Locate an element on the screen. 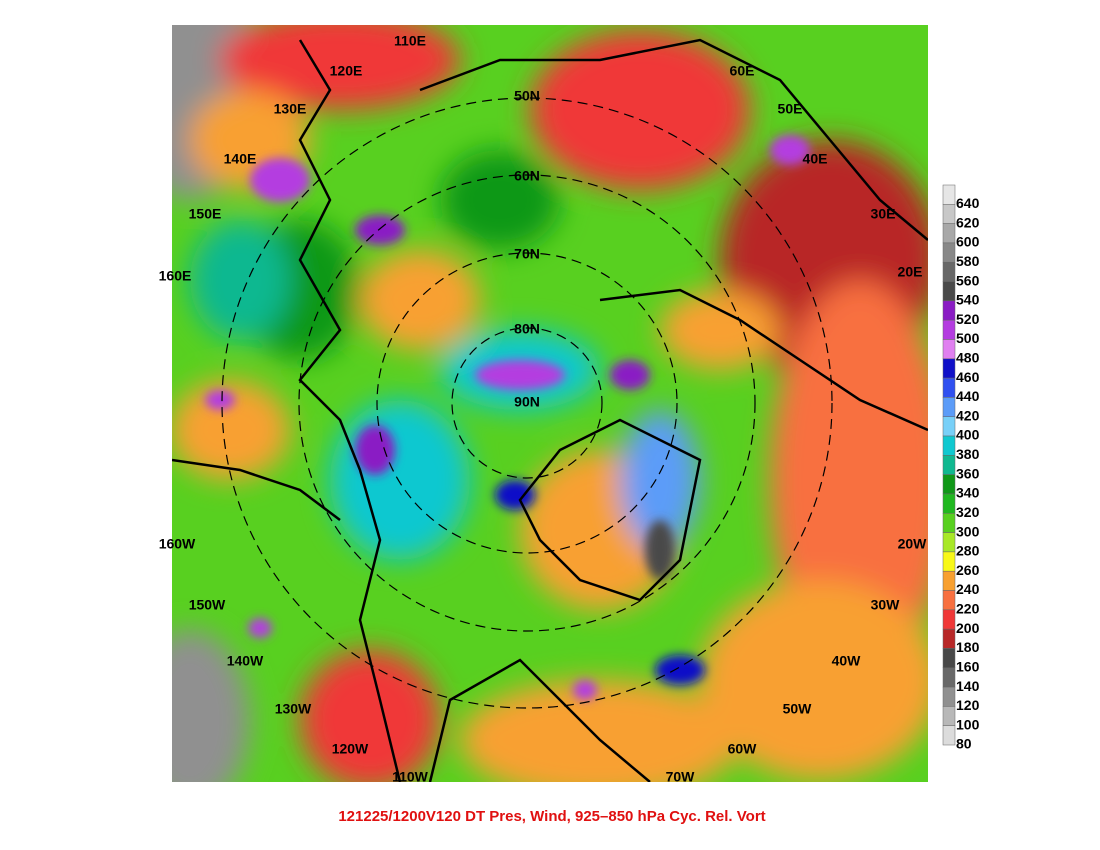 Image resolution: width=1100 pixels, height=850 pixels. colorbar-label: 100 is located at coordinates (968, 724).